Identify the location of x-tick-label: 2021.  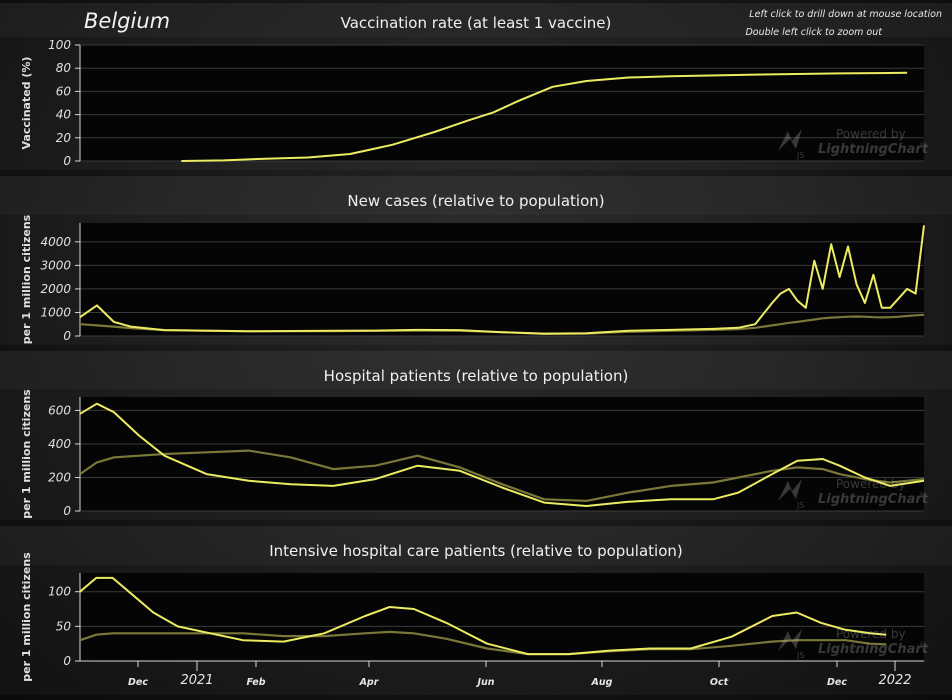
(196, 680).